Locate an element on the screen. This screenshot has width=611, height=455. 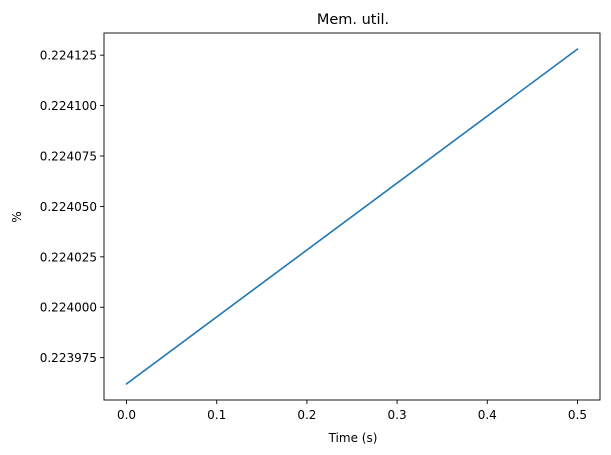
y-axis-label: % is located at coordinates (17, 216).